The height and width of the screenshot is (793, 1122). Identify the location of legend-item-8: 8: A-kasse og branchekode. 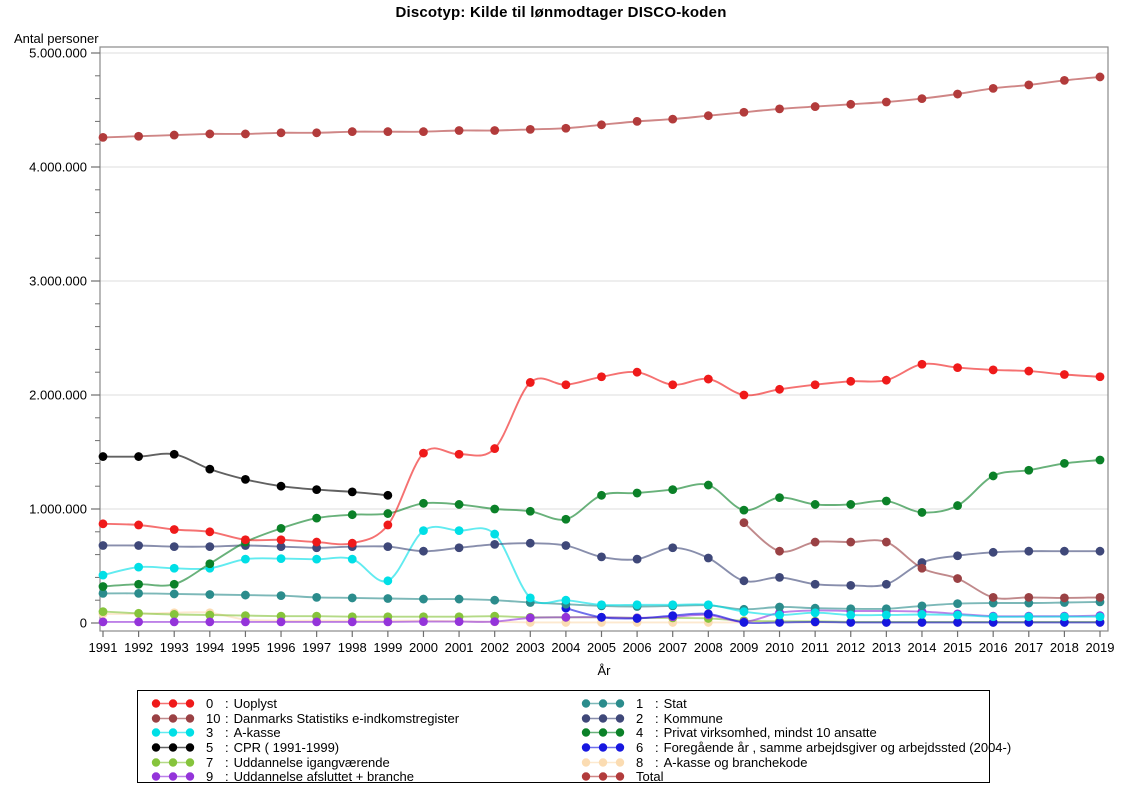
(795, 762).